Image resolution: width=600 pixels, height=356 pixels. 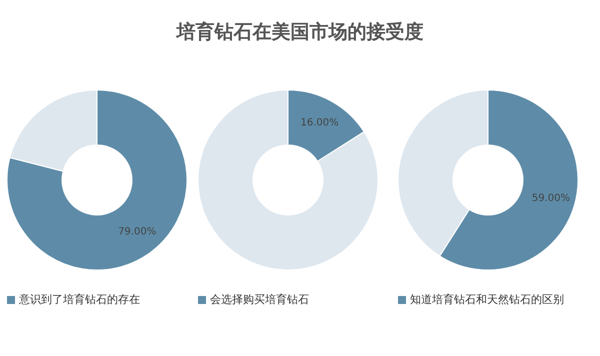 What do you see at coordinates (79, 299) in the screenshot?
I see `legend-label: 意识到了培育钻石的存在` at bounding box center [79, 299].